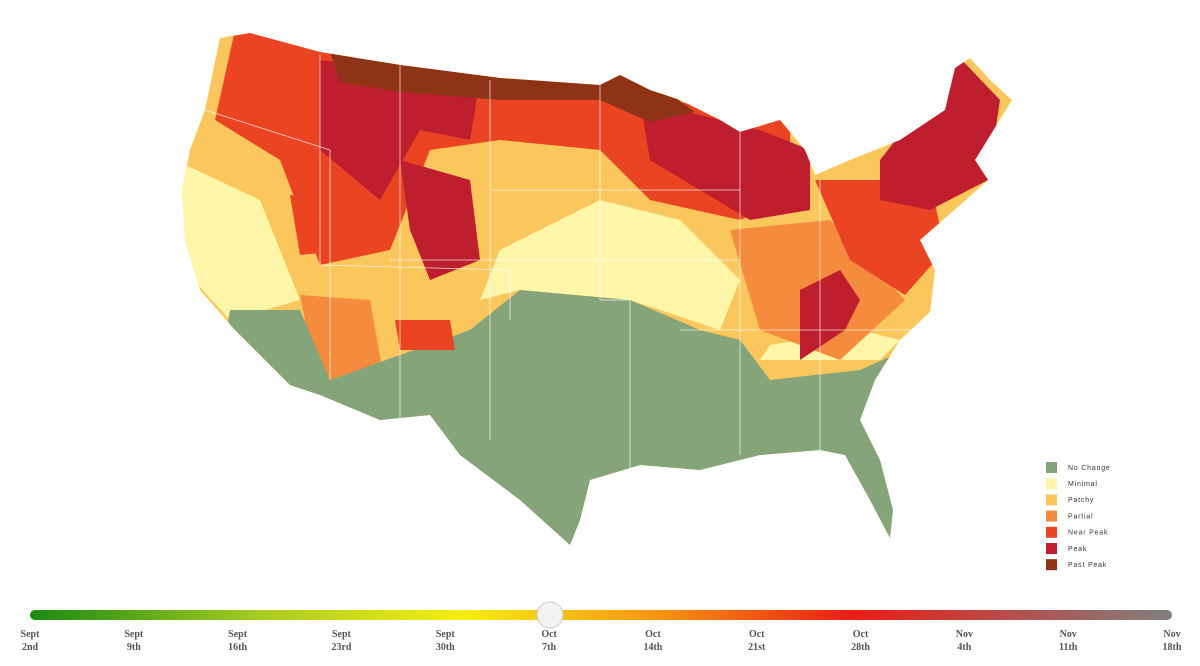  What do you see at coordinates (445, 647) in the screenshot?
I see `date-day: 30th` at bounding box center [445, 647].